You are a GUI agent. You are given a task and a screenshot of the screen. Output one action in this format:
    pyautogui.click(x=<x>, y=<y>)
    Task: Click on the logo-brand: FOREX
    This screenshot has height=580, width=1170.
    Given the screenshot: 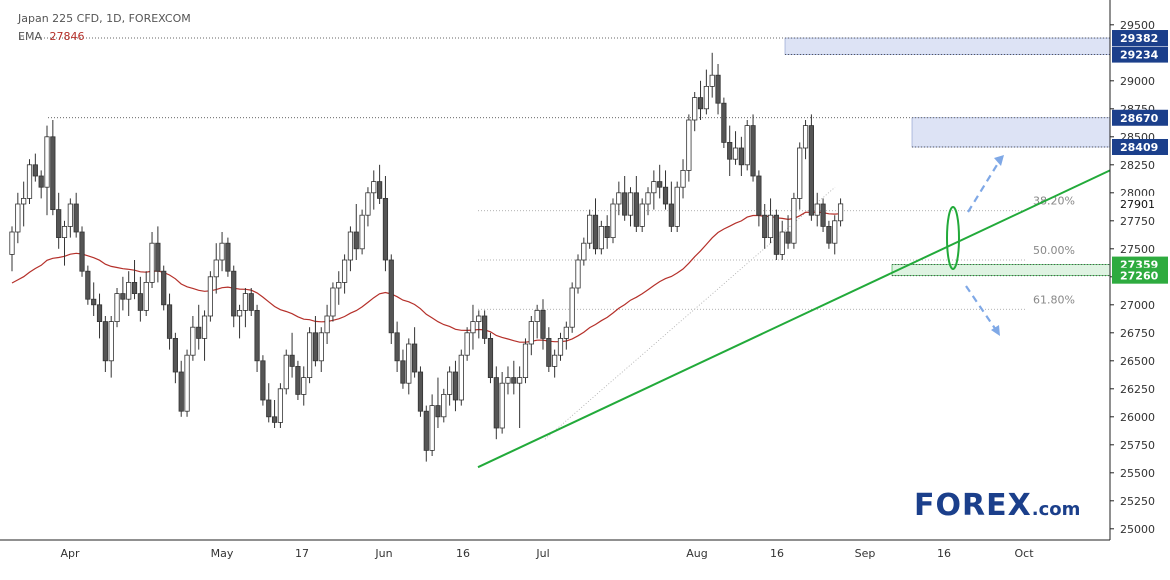 What is the action you would take?
    pyautogui.click(x=973, y=505)
    